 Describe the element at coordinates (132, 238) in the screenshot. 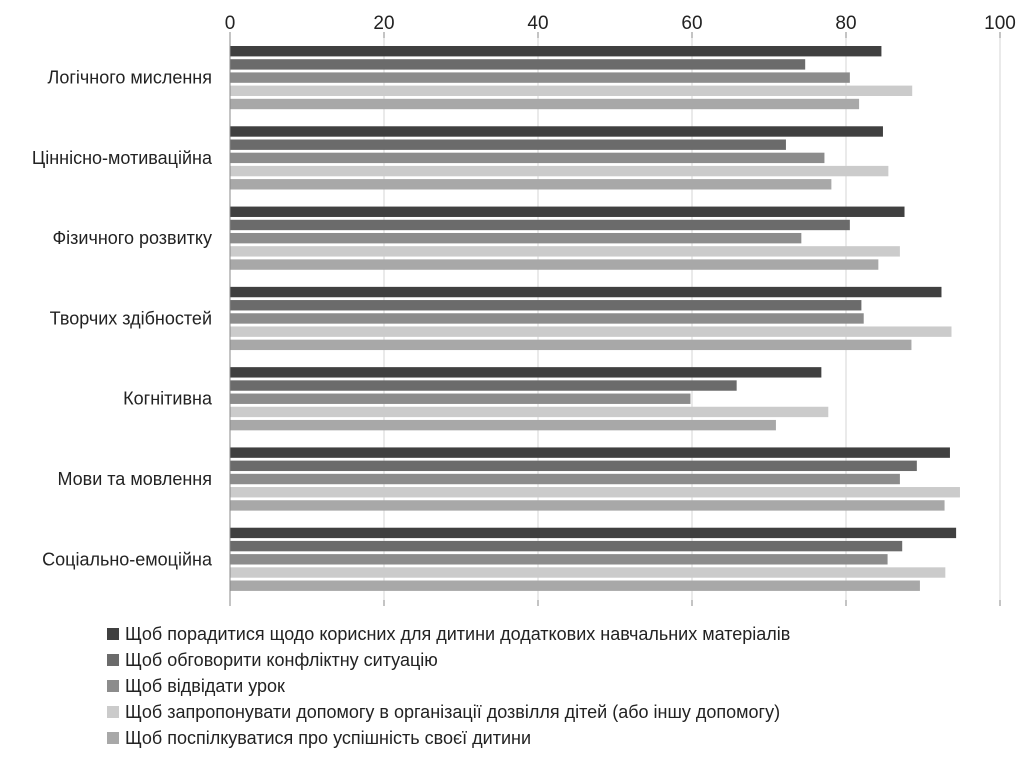

I see `category-label: Фізичного розвитку` at that location.